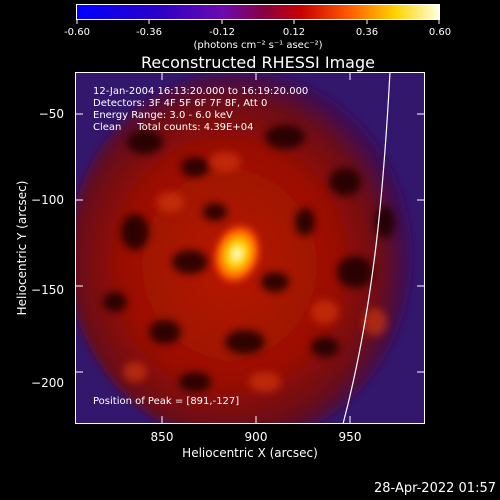  I want to click on y-tick-label: −150, so click(47, 290).